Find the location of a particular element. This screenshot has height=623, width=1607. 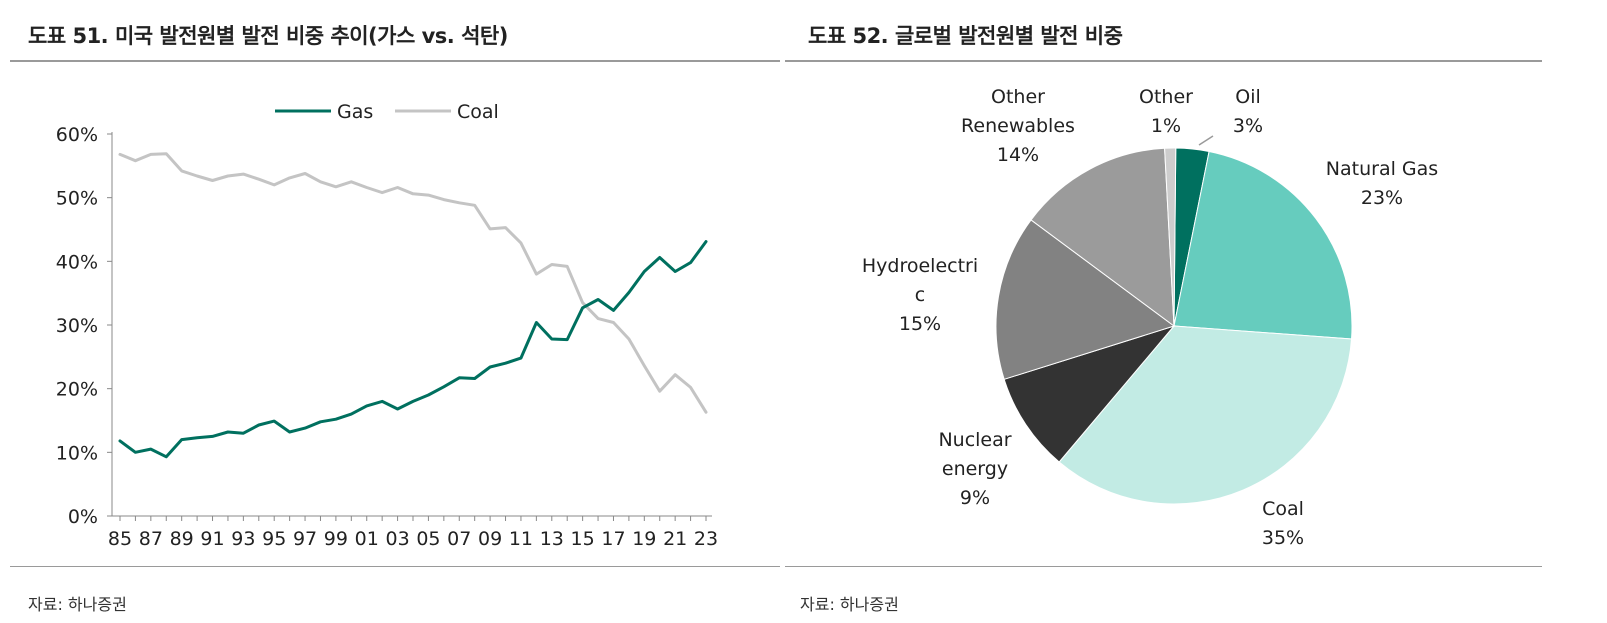

pie-label-hydroelectric: Hydroelectri is located at coordinates (920, 266).